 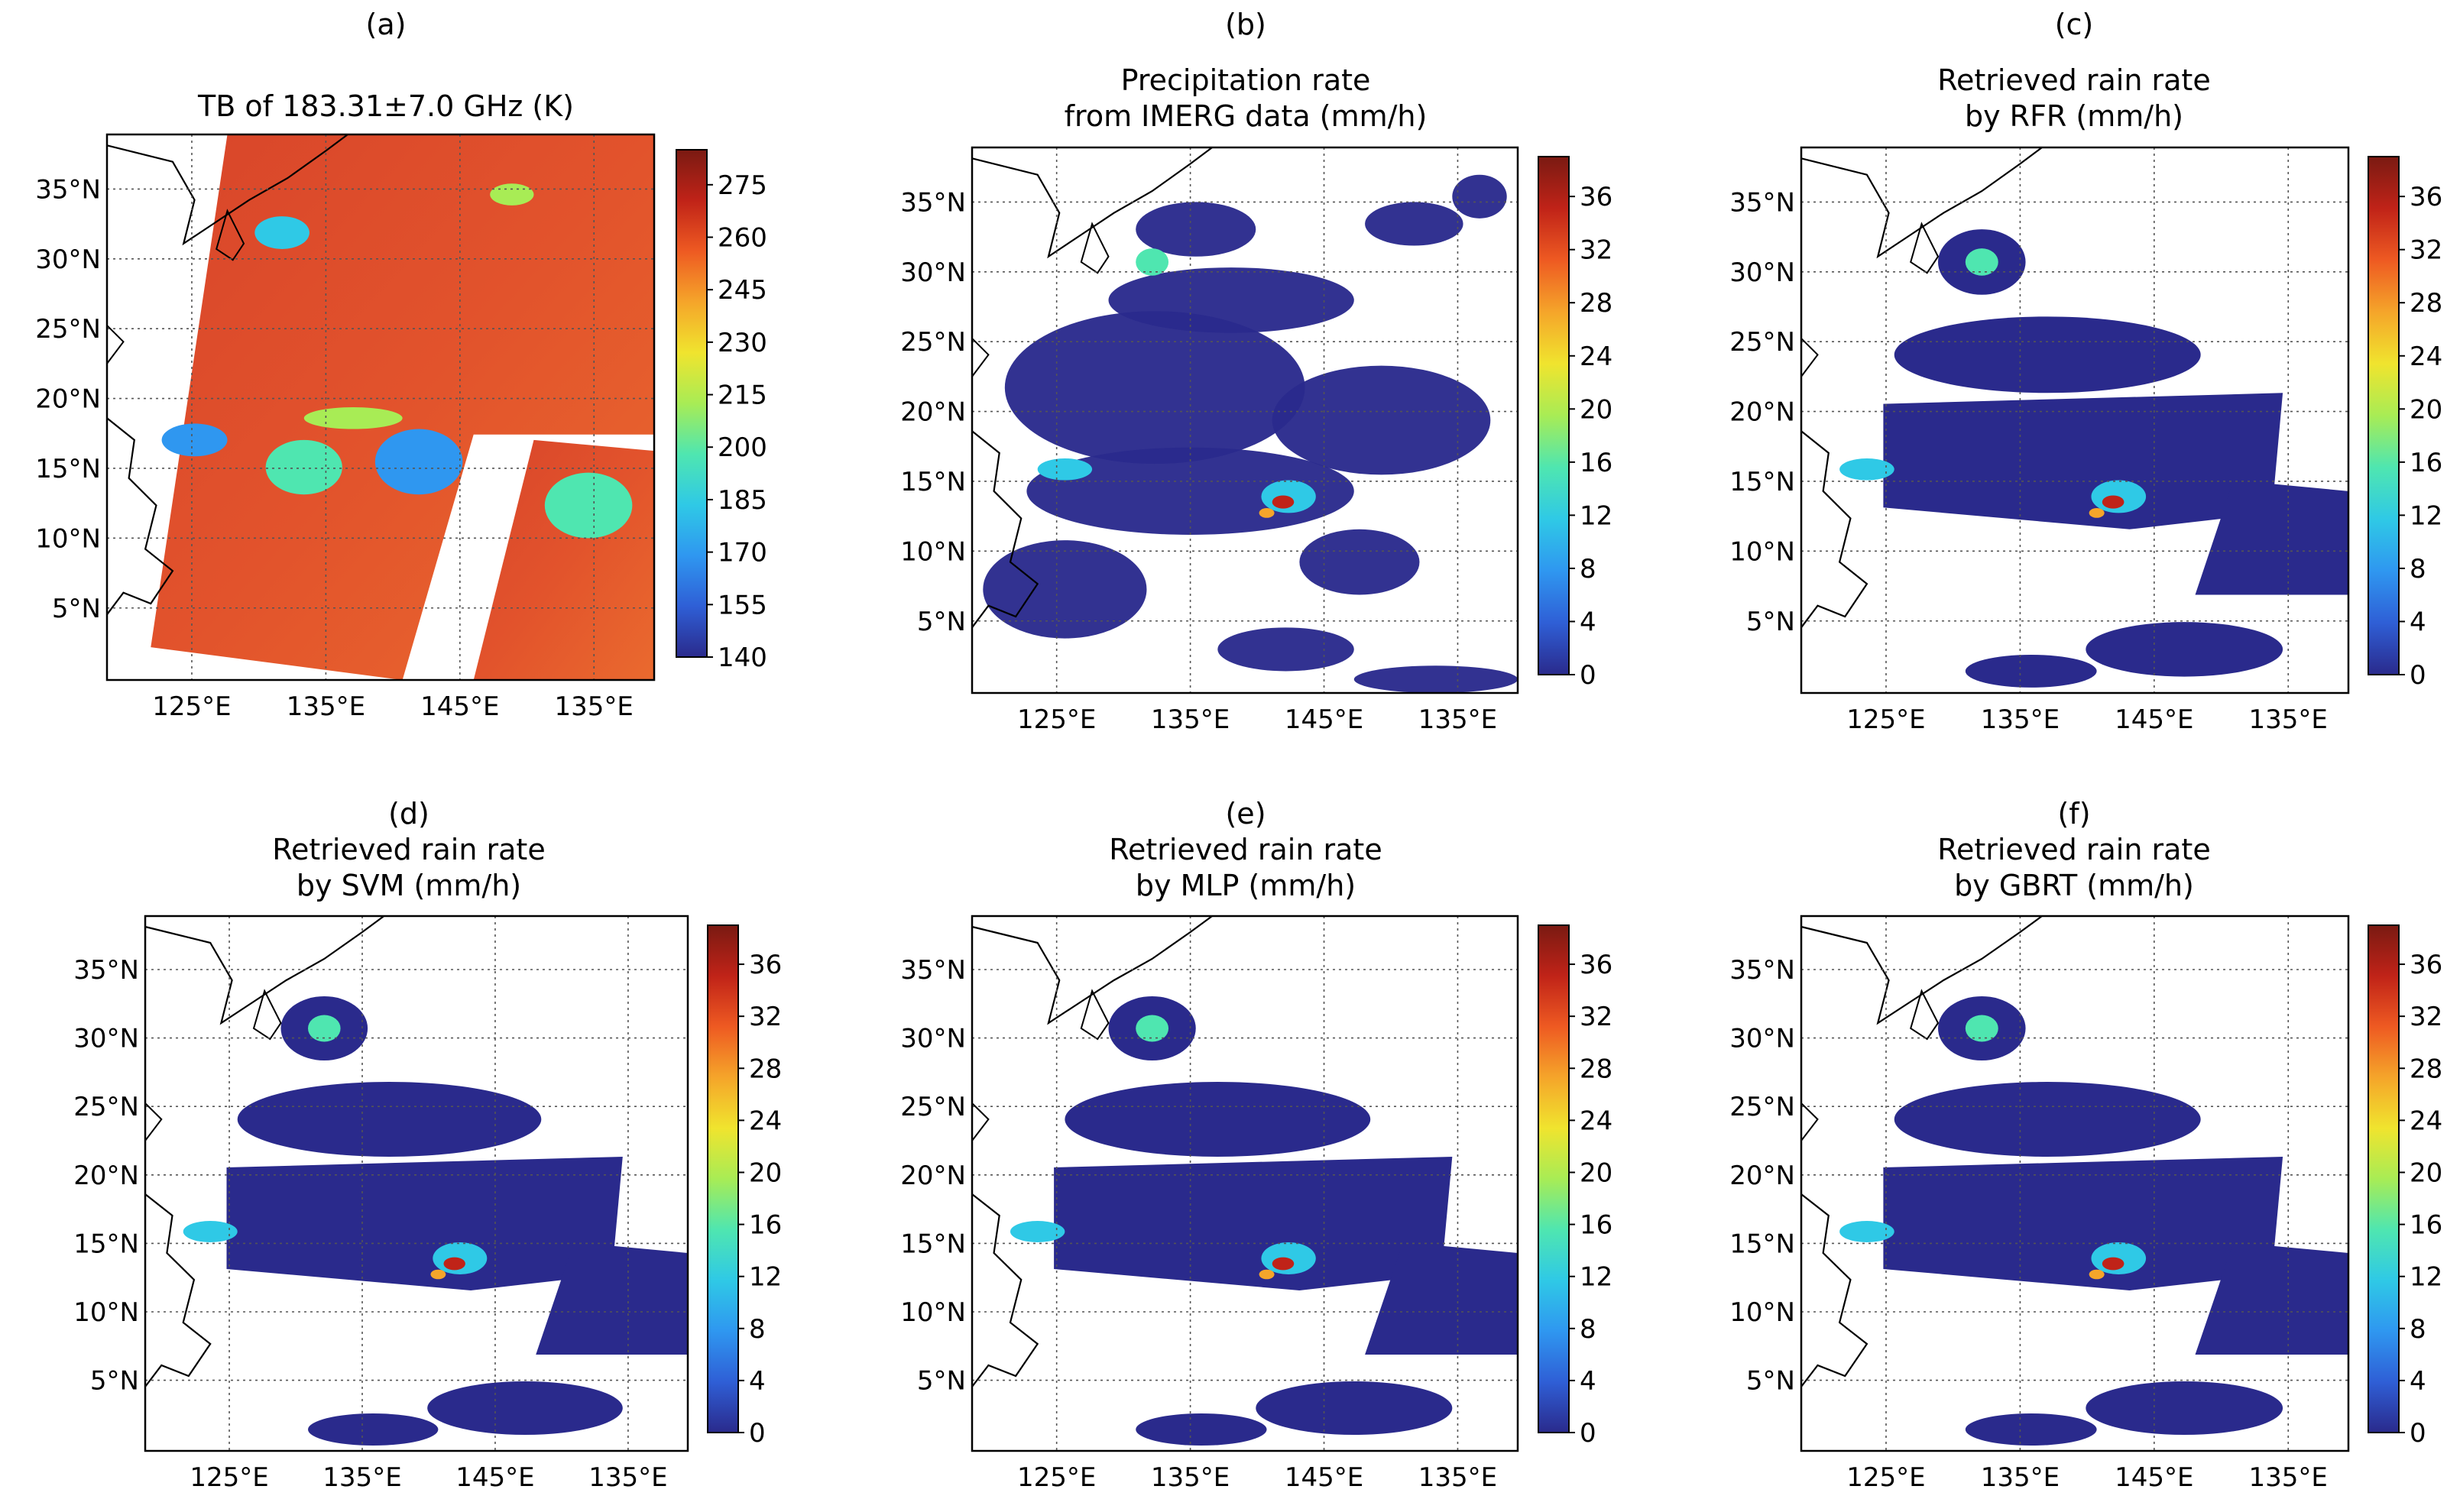 I want to click on panel-label: (b), so click(x=1246, y=25).